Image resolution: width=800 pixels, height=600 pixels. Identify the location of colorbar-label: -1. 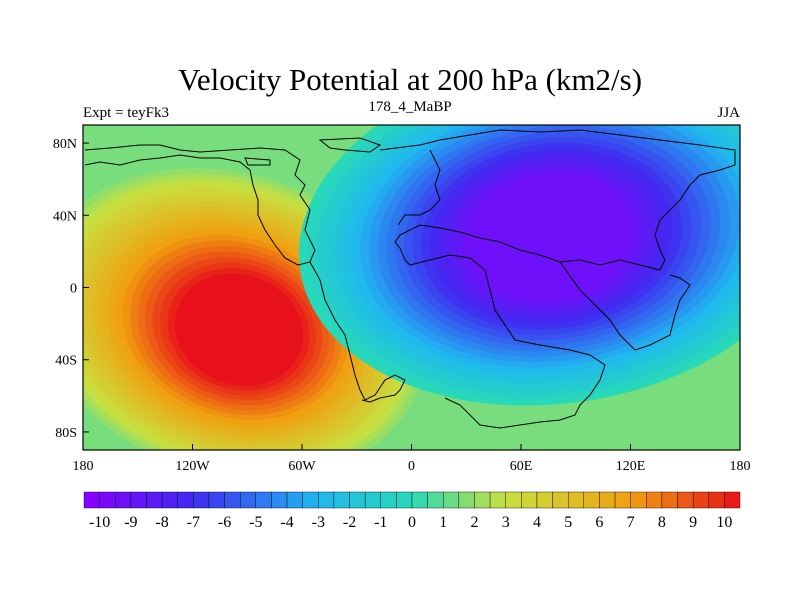
(380, 522).